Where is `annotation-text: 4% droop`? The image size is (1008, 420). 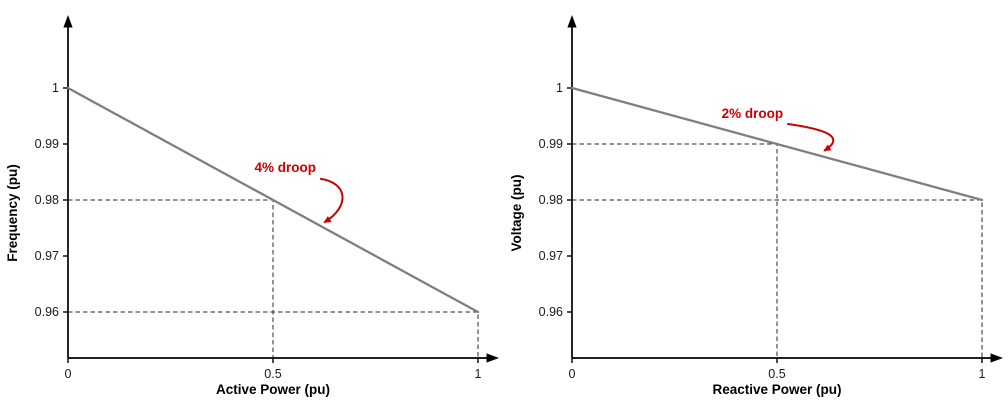
annotation-text: 4% droop is located at coordinates (286, 167).